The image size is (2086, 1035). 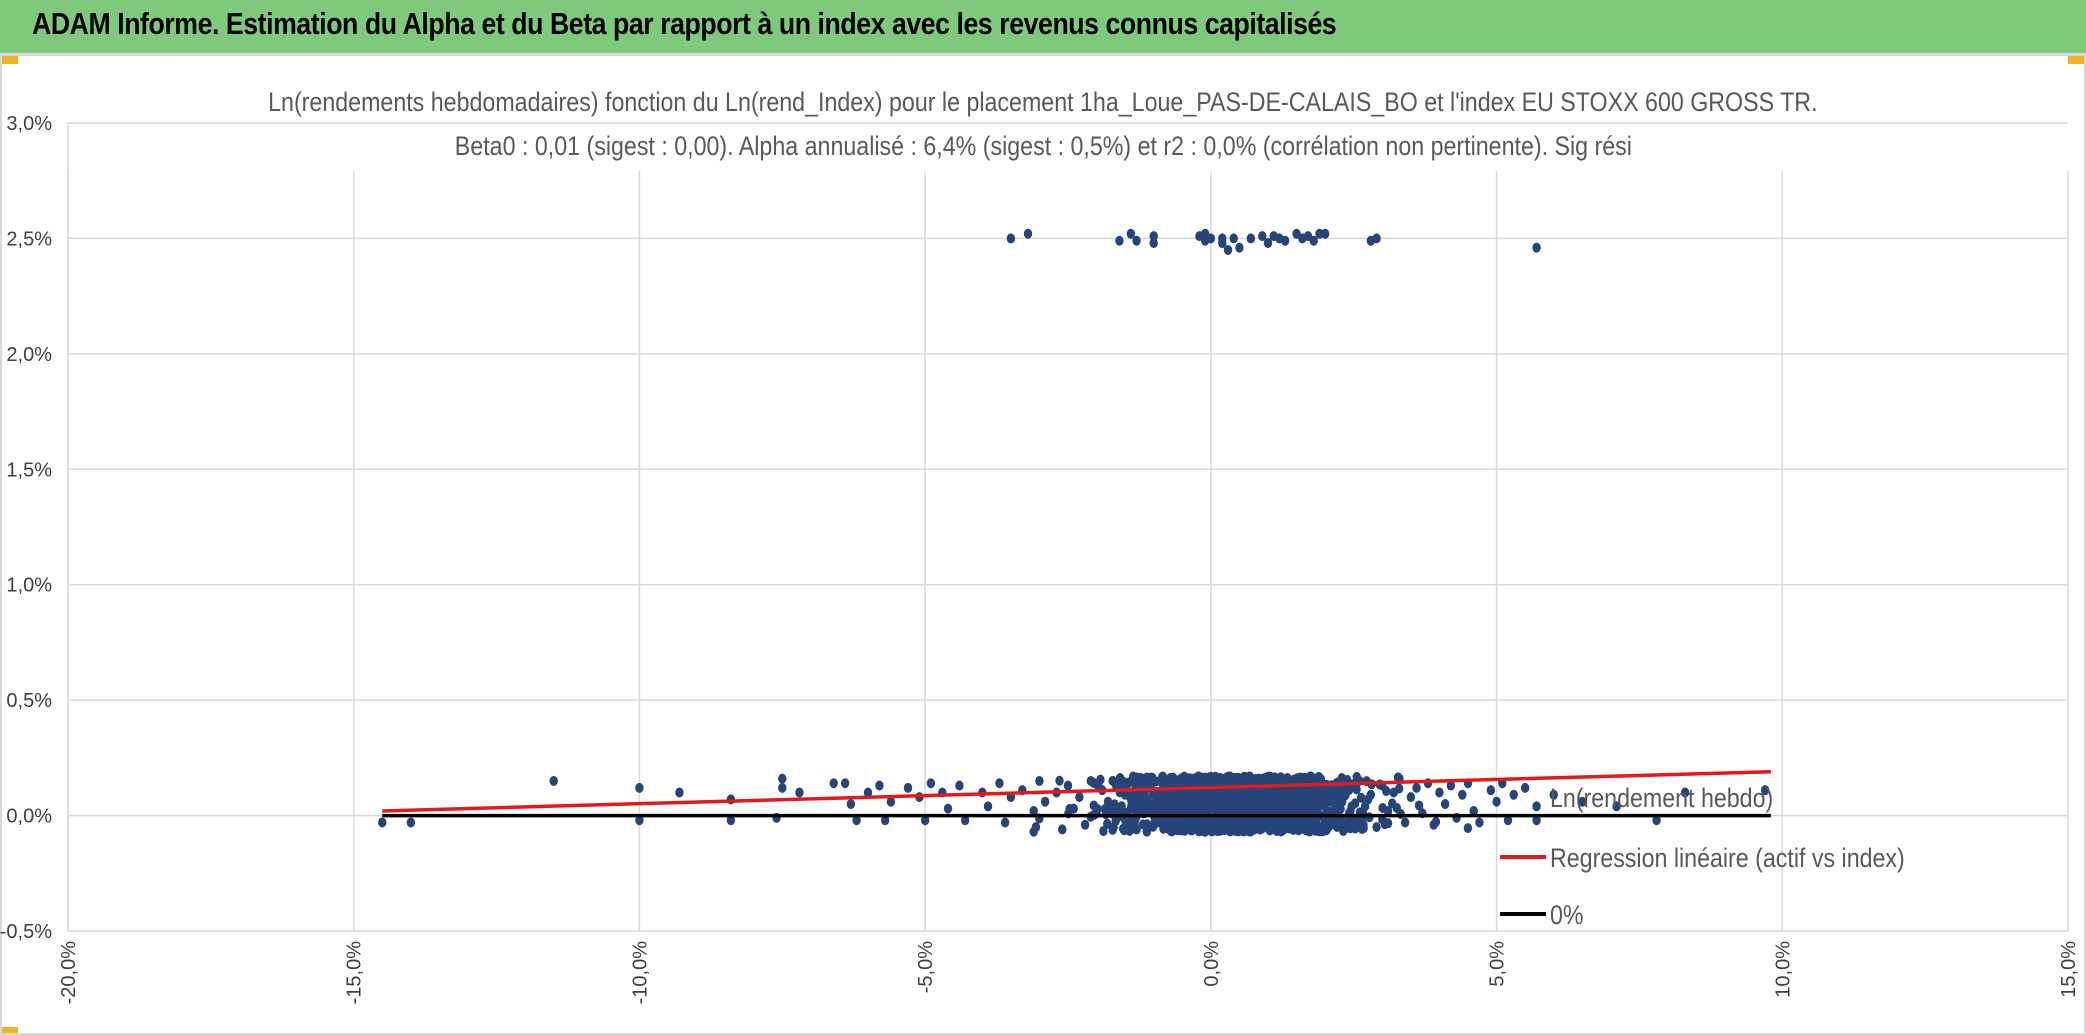 What do you see at coordinates (9, 1031) in the screenshot?
I see `bottom-left-corner-mark` at bounding box center [9, 1031].